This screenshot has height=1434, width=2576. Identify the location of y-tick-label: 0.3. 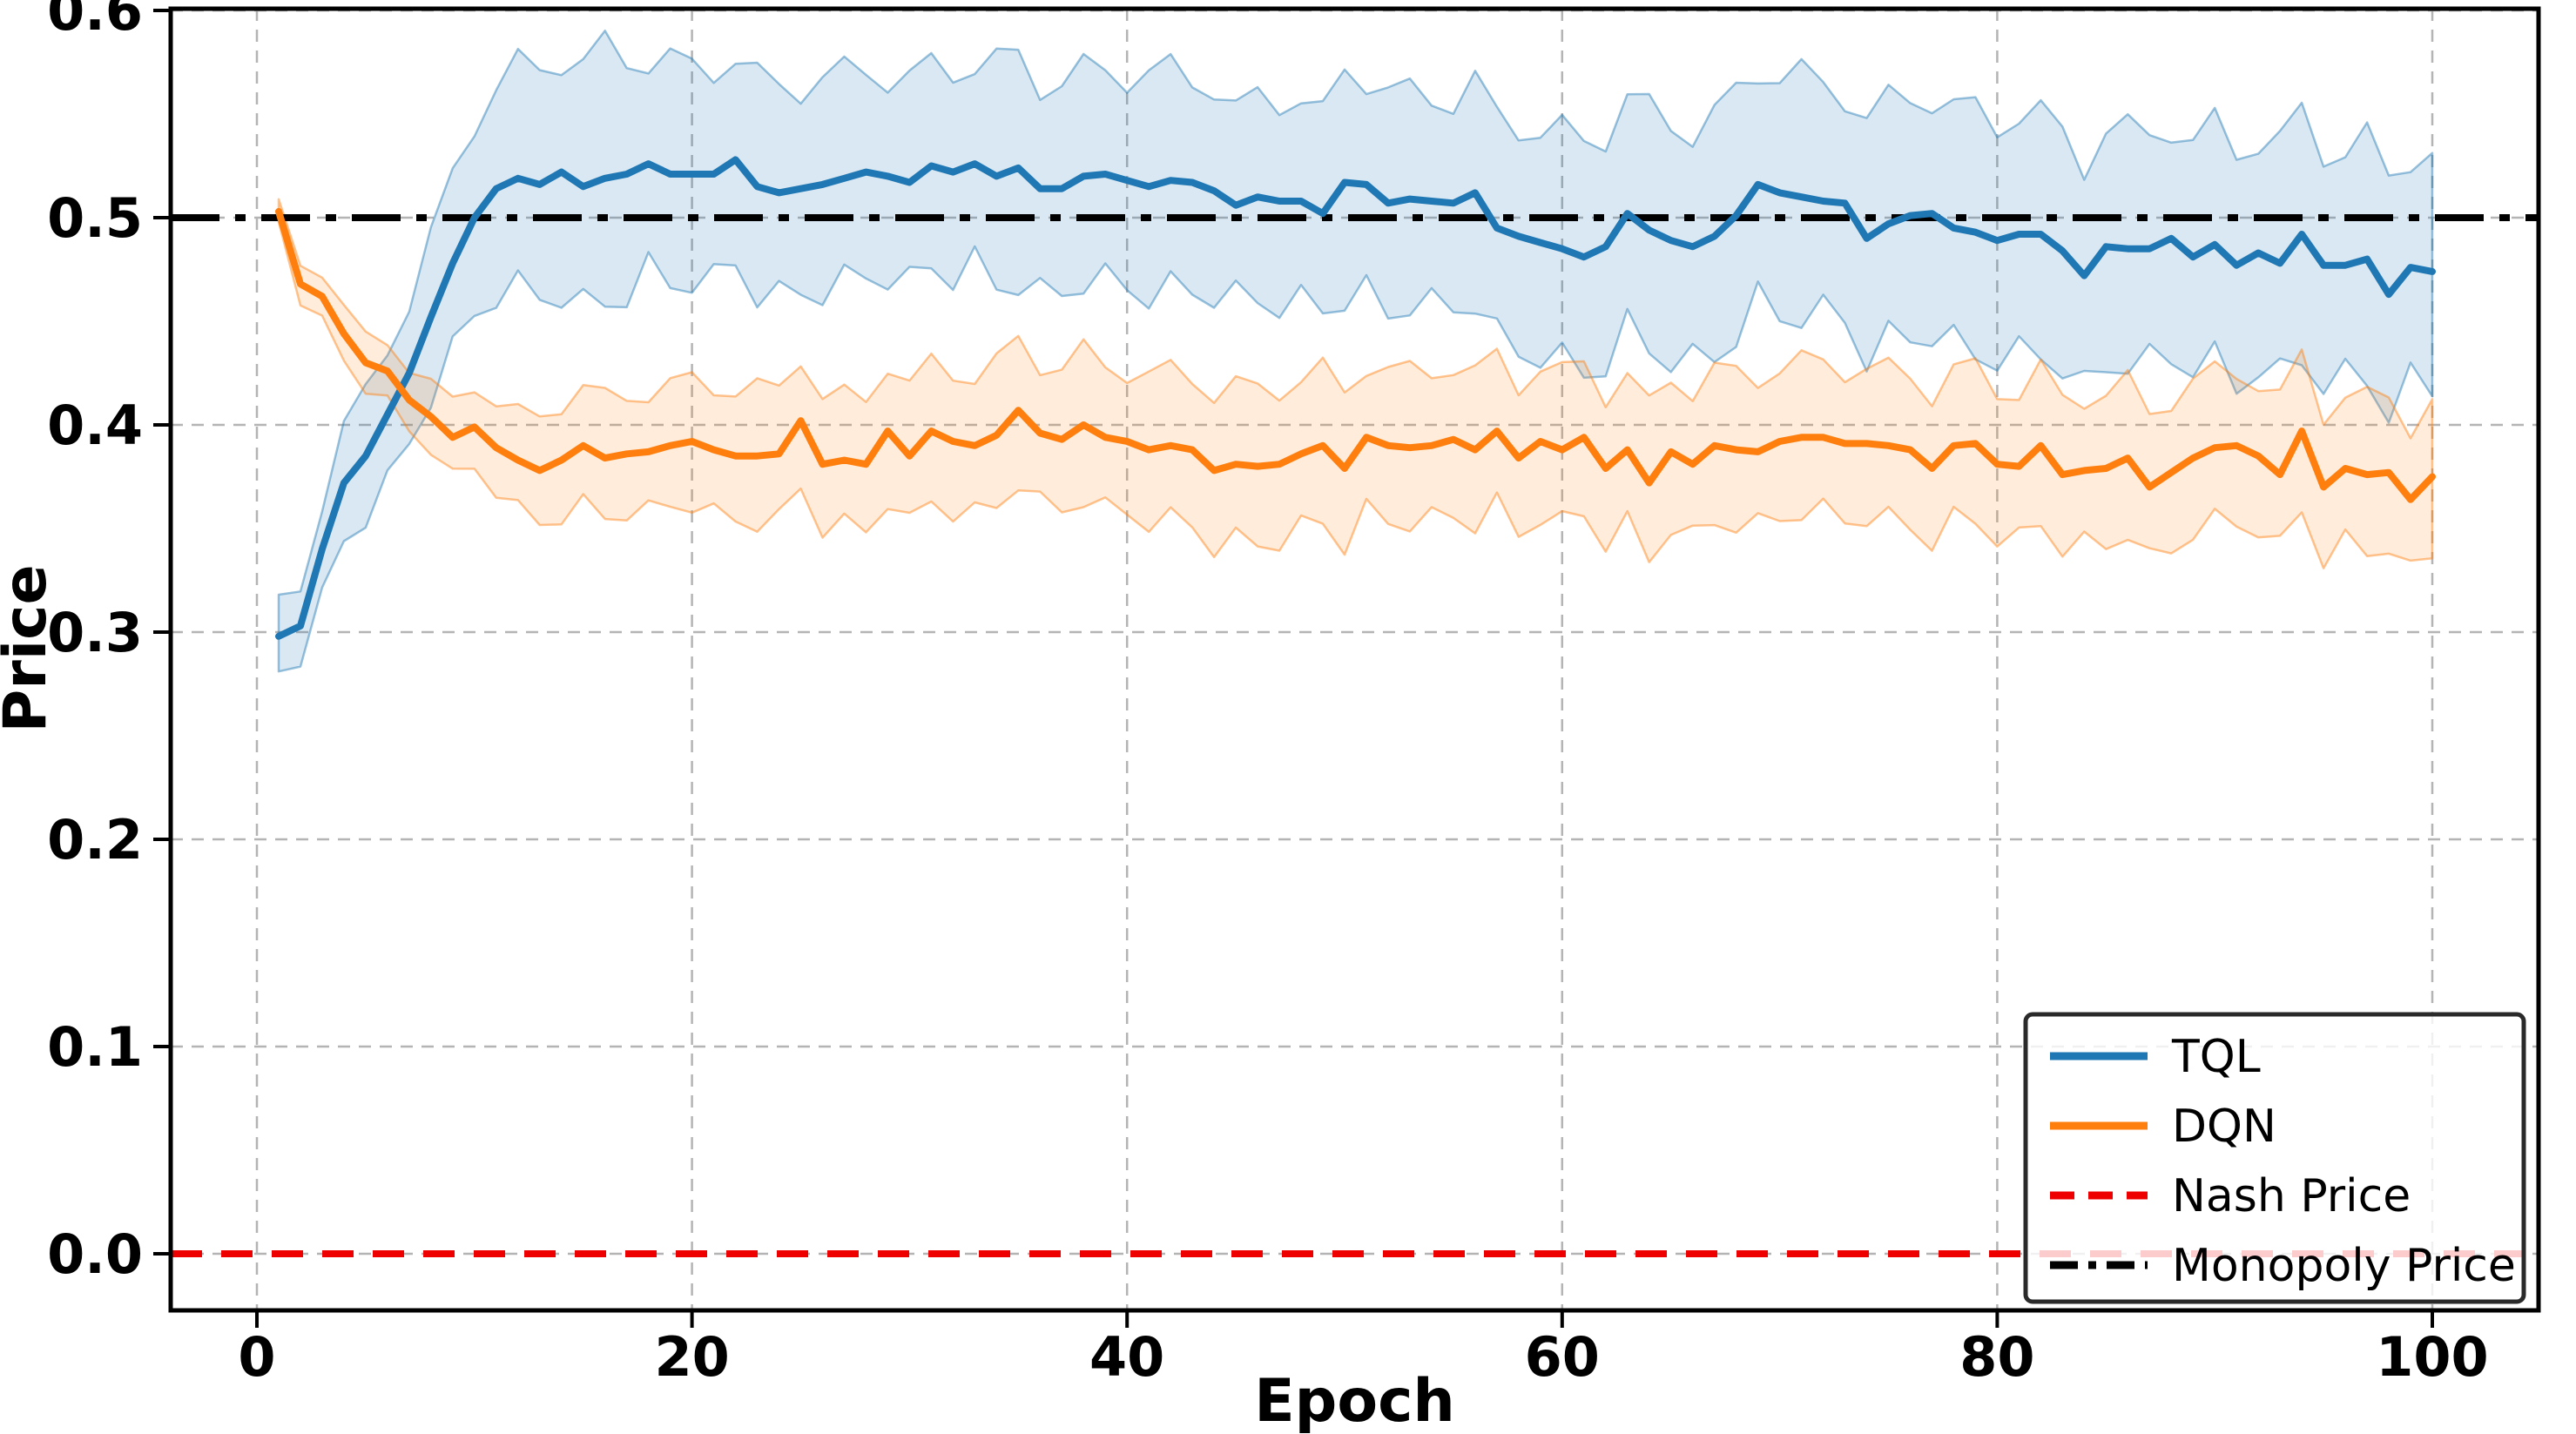
(95, 632).